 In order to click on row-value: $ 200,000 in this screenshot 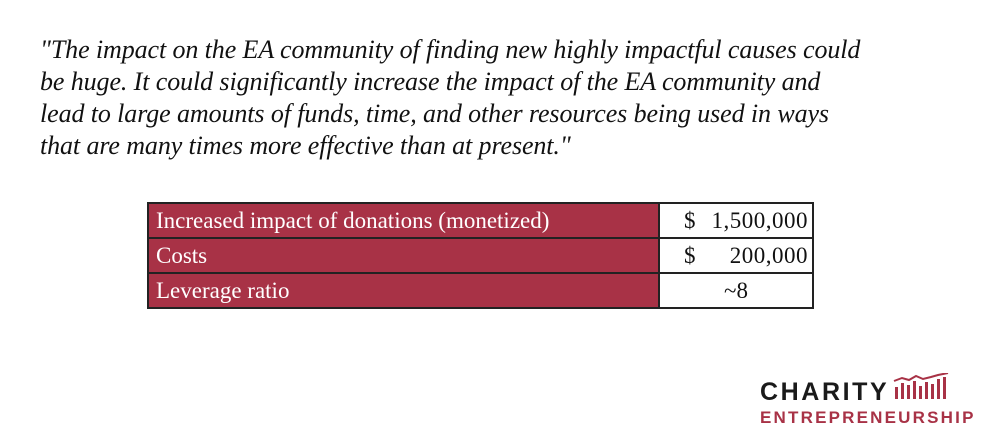, I will do `click(736, 255)`.